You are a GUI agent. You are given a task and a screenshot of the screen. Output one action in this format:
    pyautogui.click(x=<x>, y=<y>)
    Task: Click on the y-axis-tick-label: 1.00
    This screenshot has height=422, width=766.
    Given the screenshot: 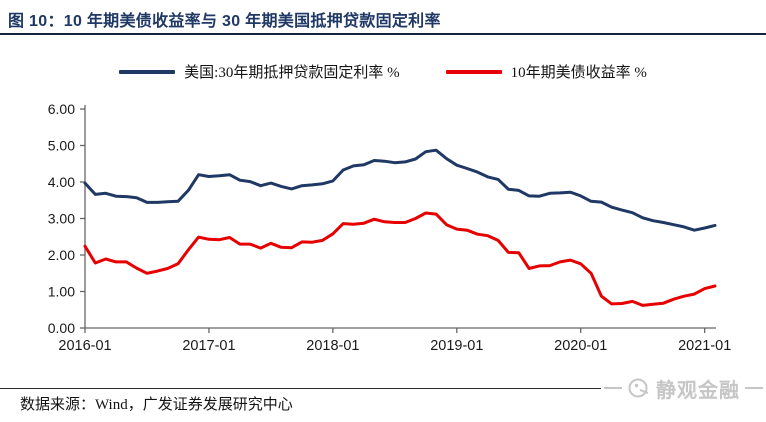 What is the action you would take?
    pyautogui.click(x=61, y=292)
    